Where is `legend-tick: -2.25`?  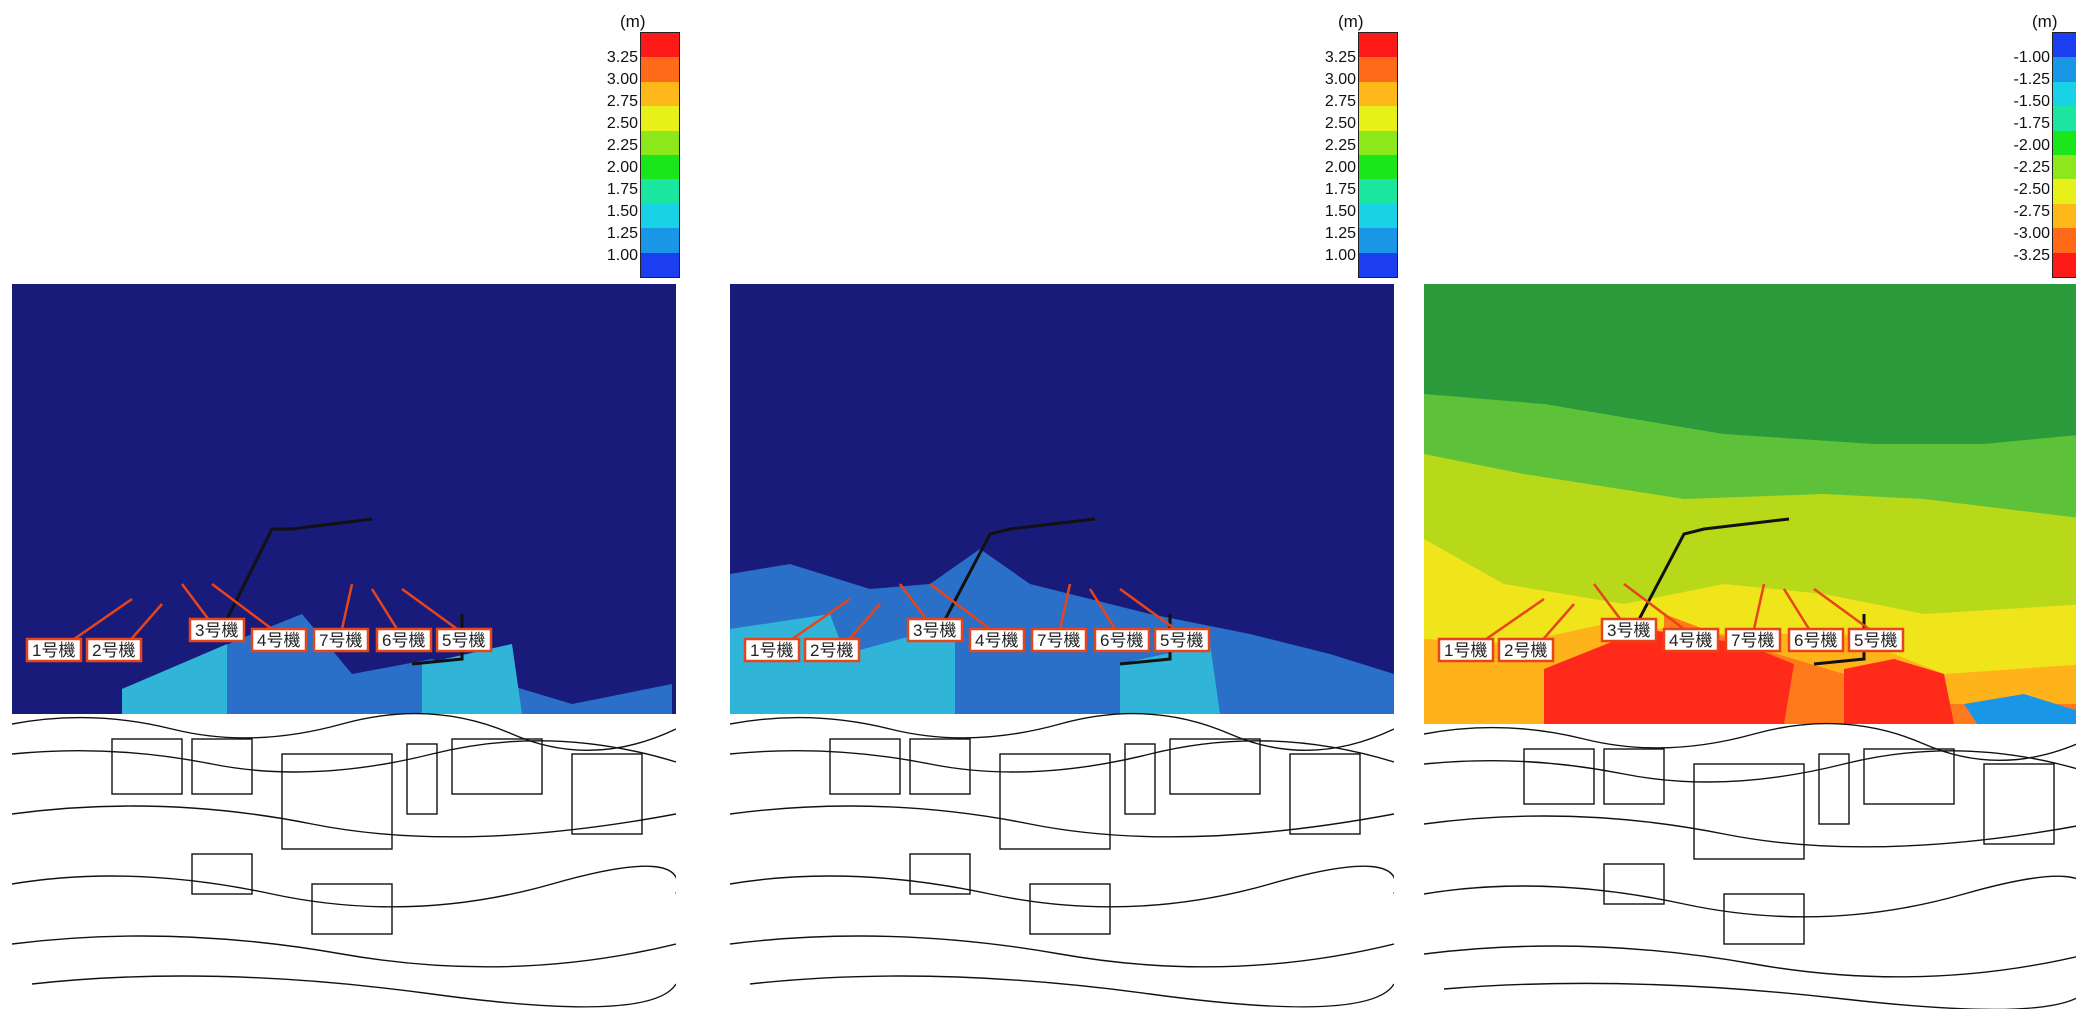 legend-tick: -2.25 is located at coordinates (2031, 167).